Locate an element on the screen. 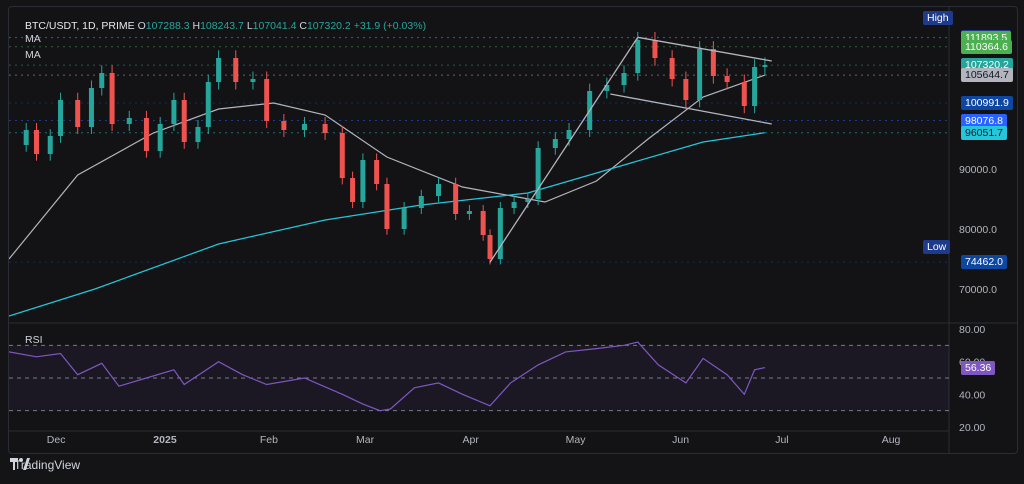  close-key: C is located at coordinates (303, 26).